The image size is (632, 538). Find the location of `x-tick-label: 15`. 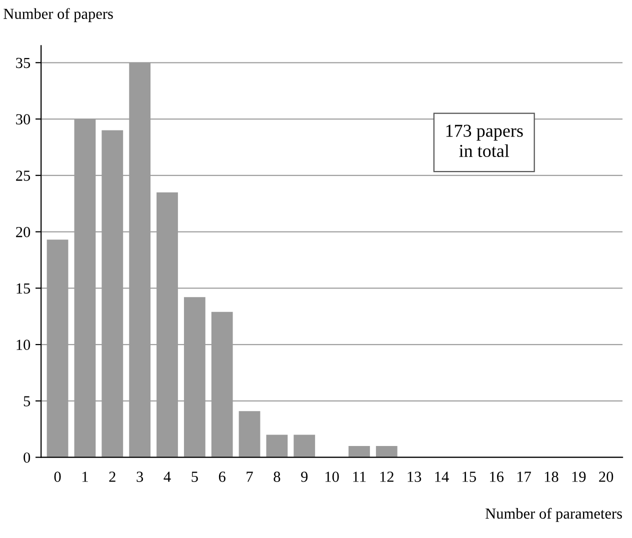

x-tick-label: 15 is located at coordinates (469, 477).